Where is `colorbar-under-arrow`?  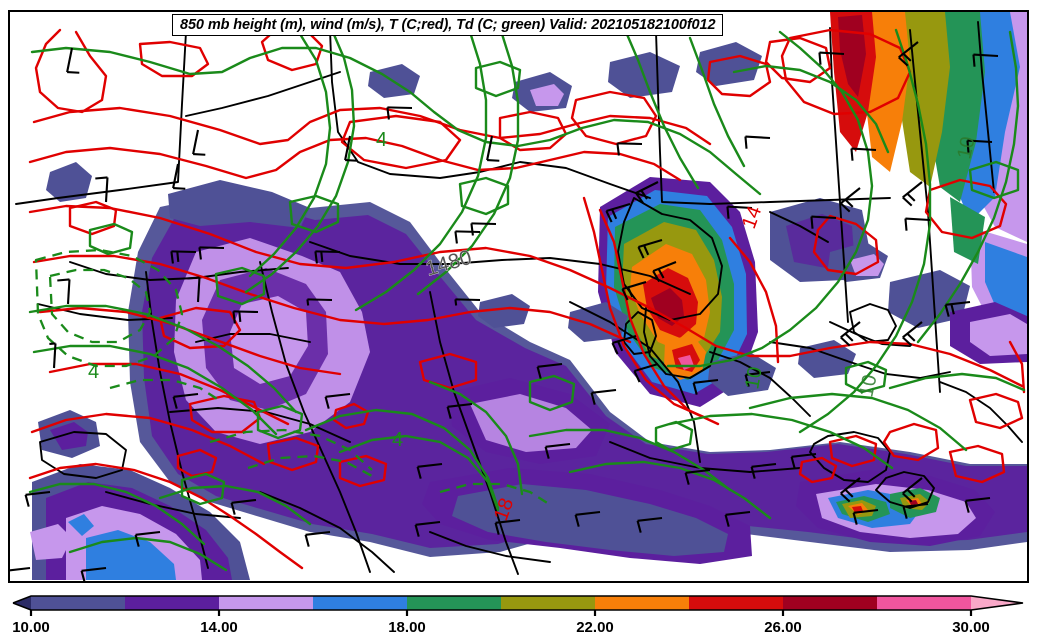
colorbar-under-arrow is located at coordinates (22, 603).